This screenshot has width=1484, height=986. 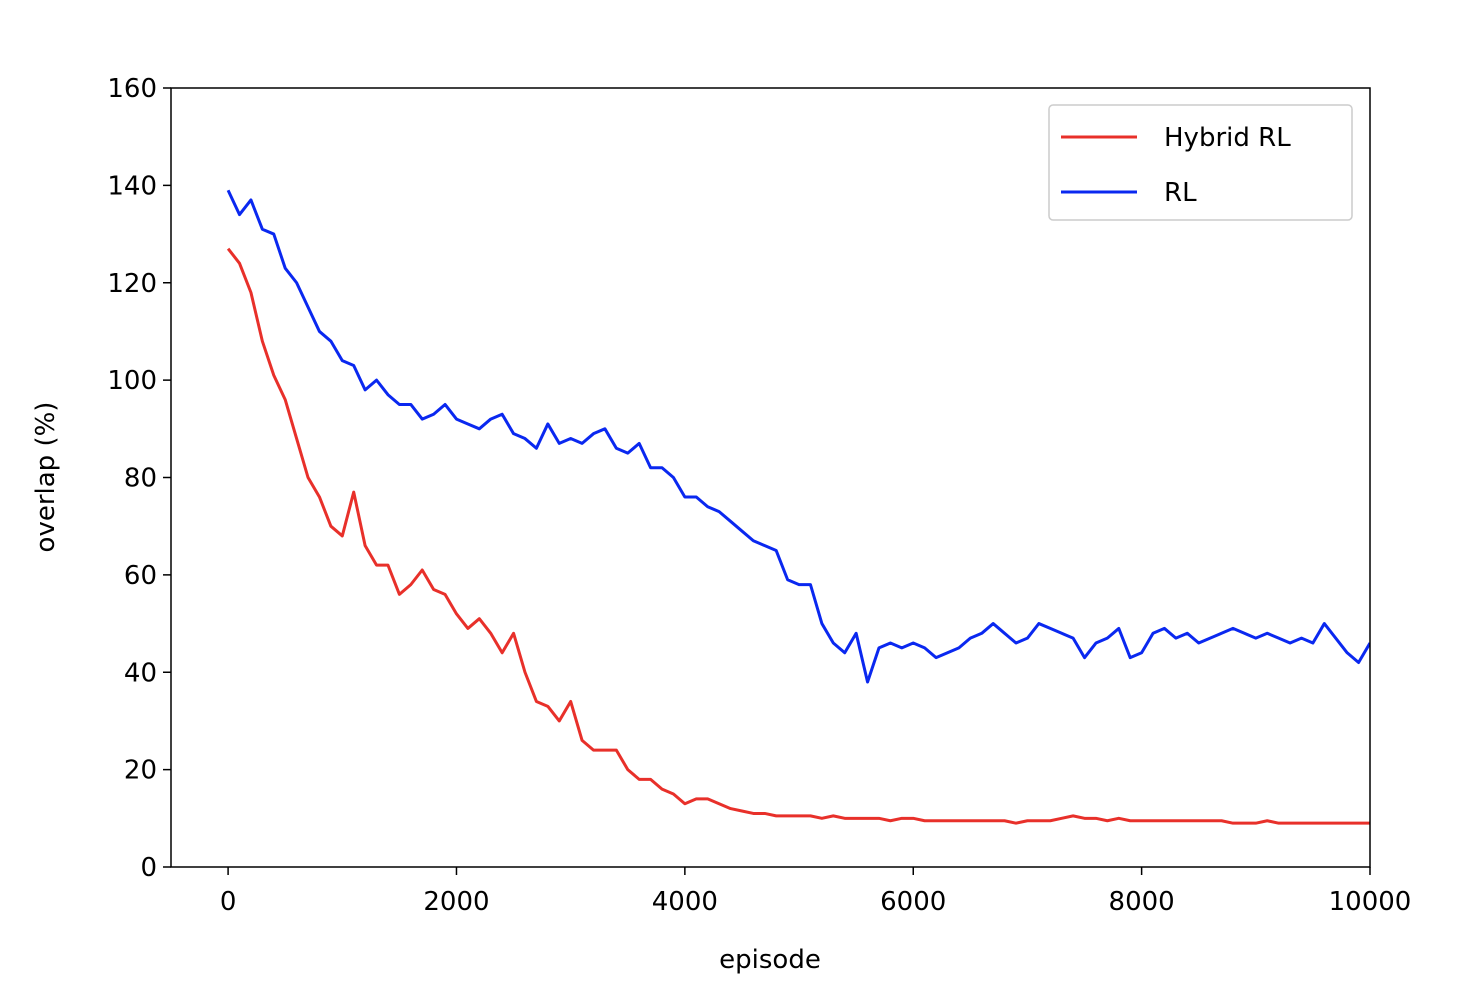 I want to click on y-tick-label: 0, so click(x=148, y=868).